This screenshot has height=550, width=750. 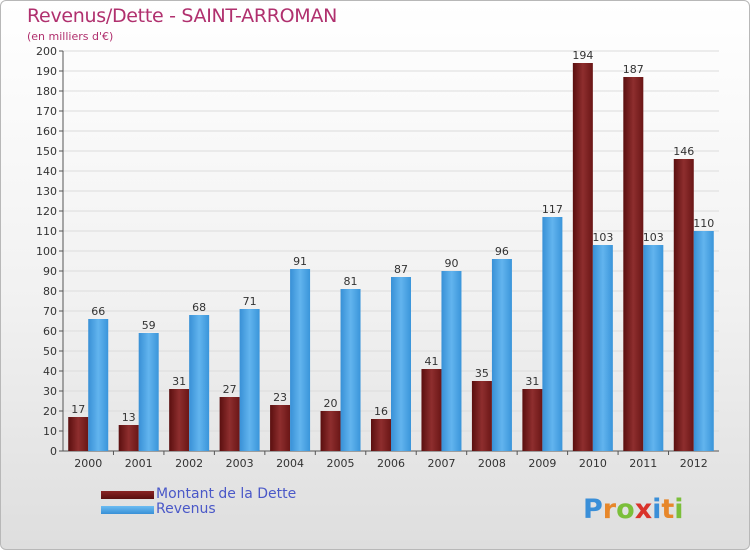 I want to click on y-tick-label: 190, so click(x=46, y=71).